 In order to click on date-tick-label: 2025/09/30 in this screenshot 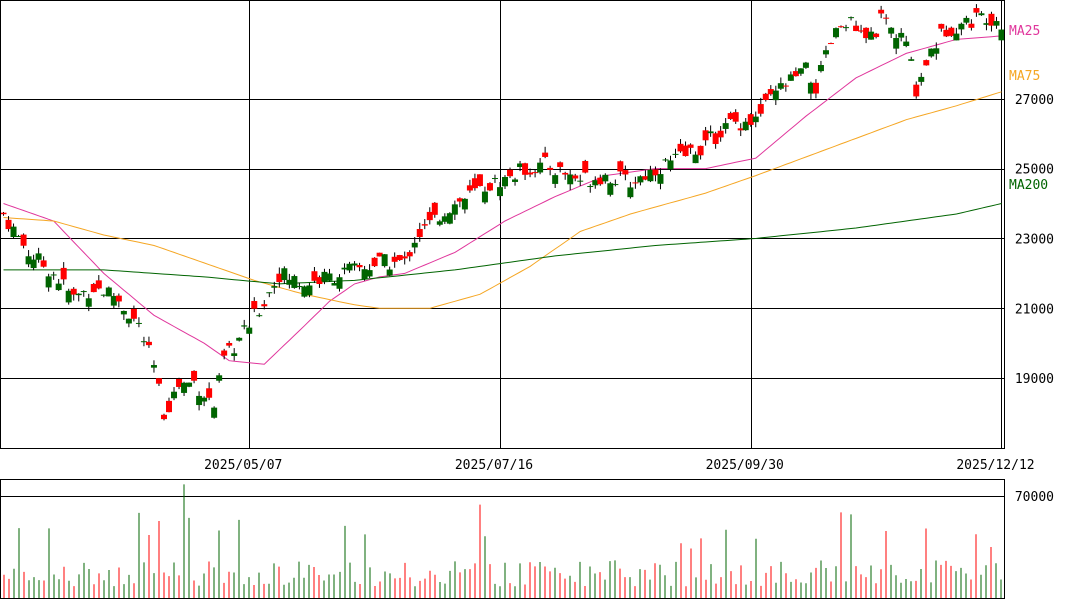, I will do `click(745, 465)`.